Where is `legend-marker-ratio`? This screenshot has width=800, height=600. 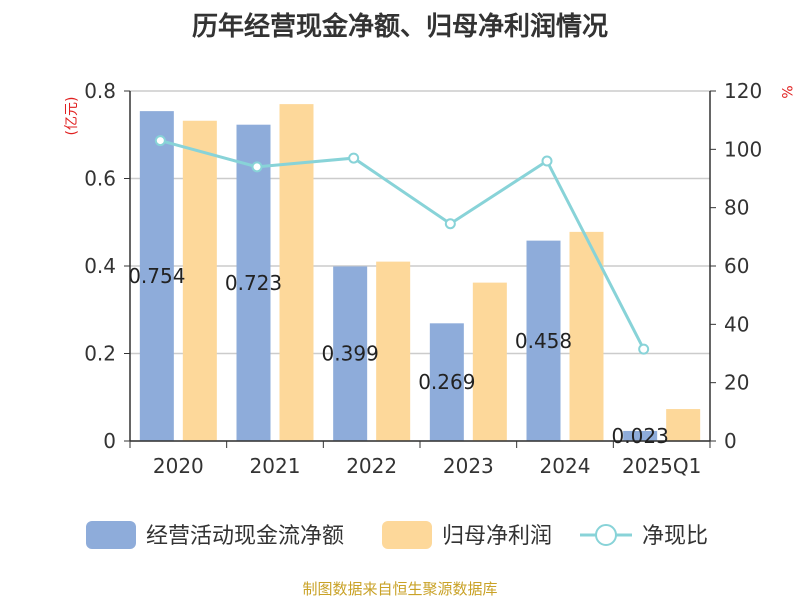 legend-marker-ratio is located at coordinates (606, 535).